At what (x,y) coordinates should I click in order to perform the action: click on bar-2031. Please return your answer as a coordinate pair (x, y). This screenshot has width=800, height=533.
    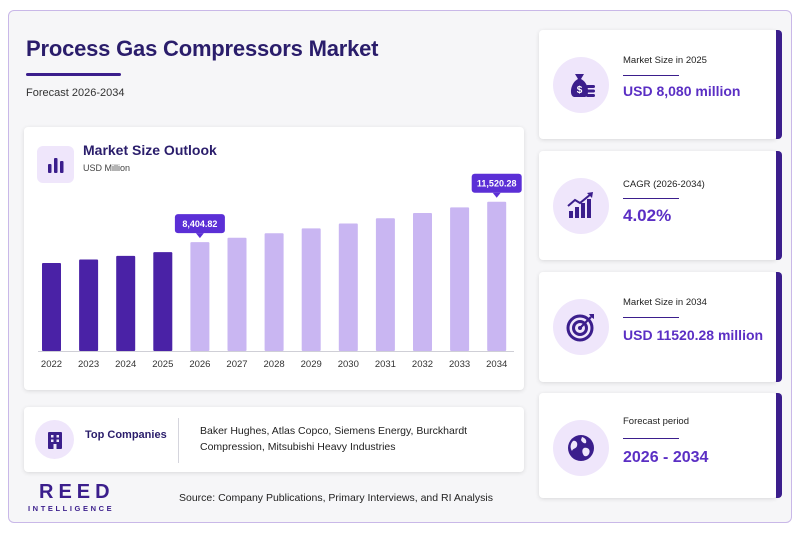
    Looking at the image, I should click on (385, 284).